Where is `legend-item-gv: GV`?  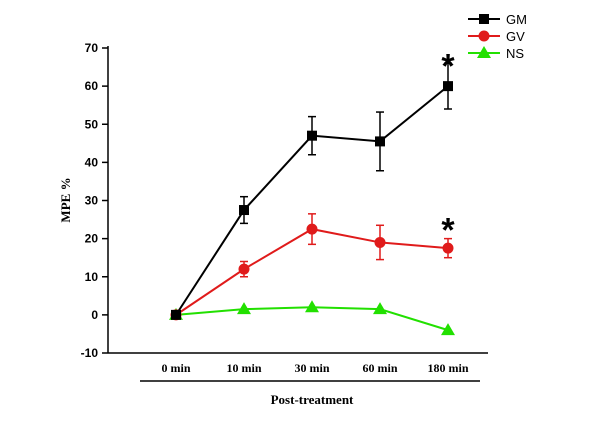
legend-item-gv: GV is located at coordinates (496, 36).